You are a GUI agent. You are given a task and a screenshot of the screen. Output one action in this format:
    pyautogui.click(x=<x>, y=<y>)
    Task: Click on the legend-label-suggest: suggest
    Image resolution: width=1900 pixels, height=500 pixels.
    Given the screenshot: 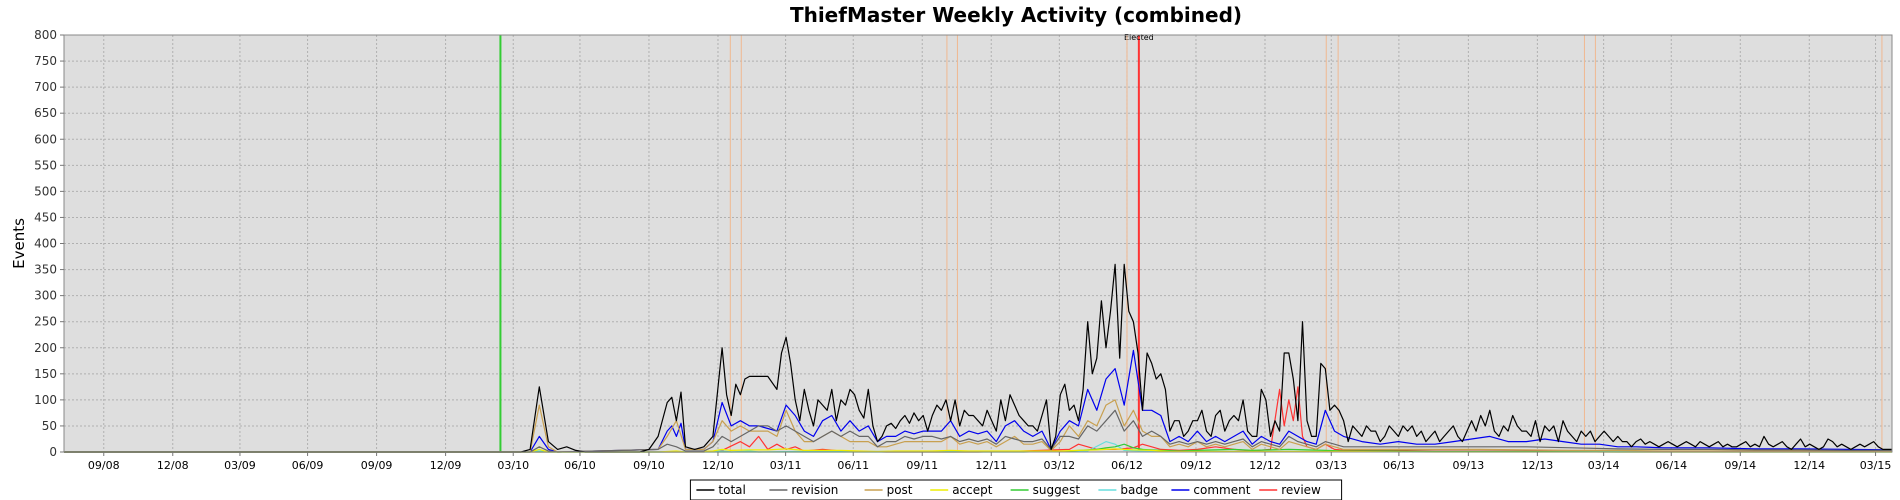 What is the action you would take?
    pyautogui.click(x=1057, y=490)
    